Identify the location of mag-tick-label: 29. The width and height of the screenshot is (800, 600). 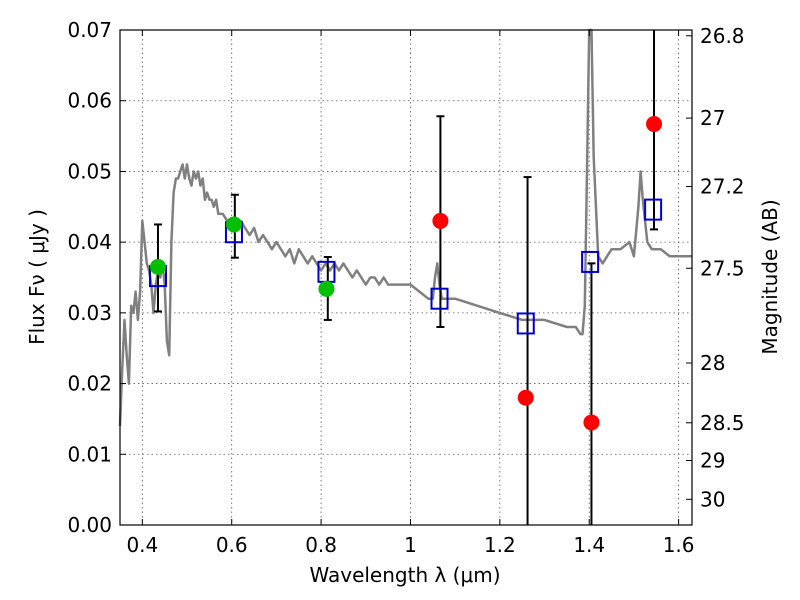
(712, 461).